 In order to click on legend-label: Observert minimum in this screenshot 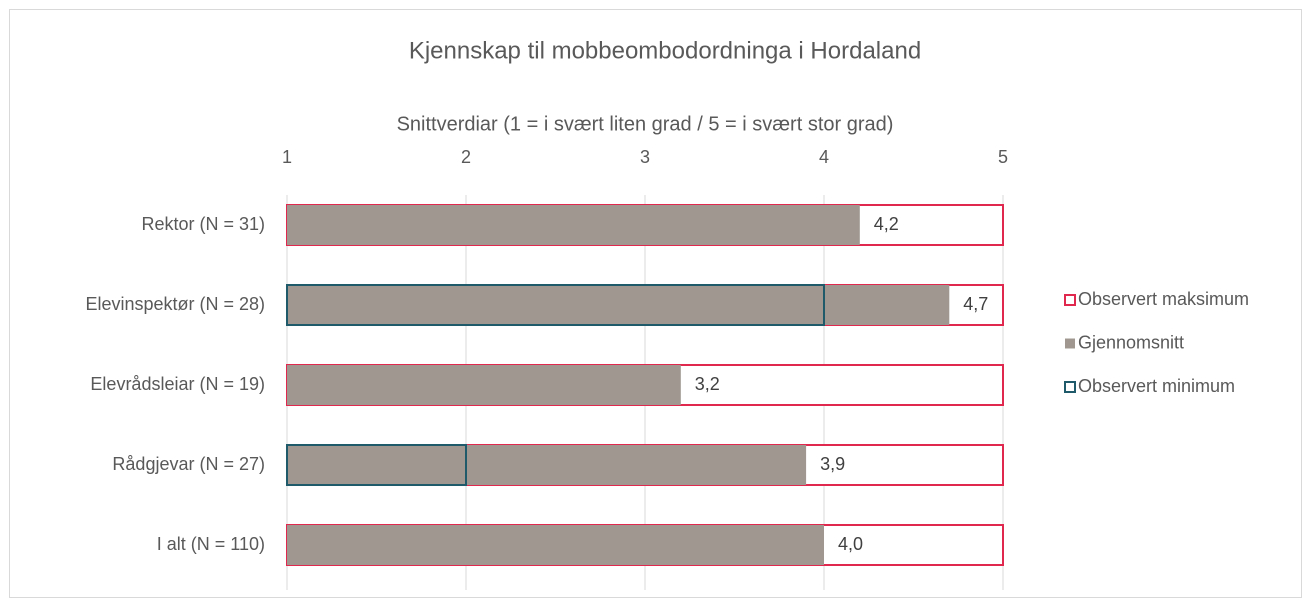, I will do `click(1156, 386)`.